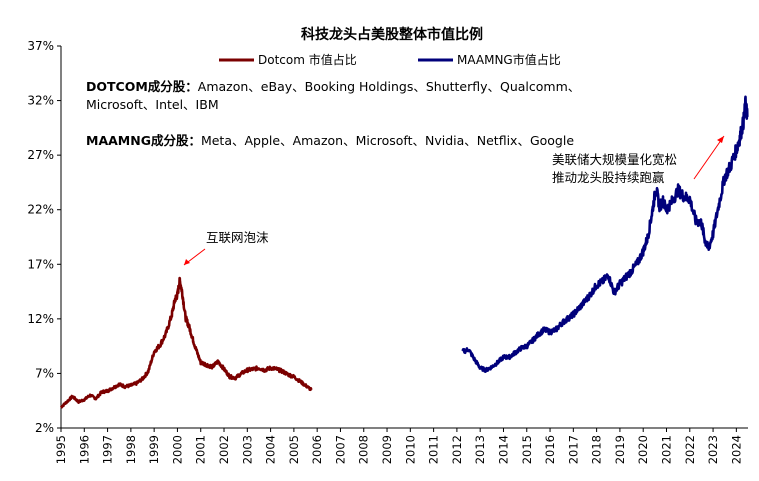 The width and height of the screenshot is (759, 481). What do you see at coordinates (643, 449) in the screenshot?
I see `x-tick-label: 2020` at bounding box center [643, 449].